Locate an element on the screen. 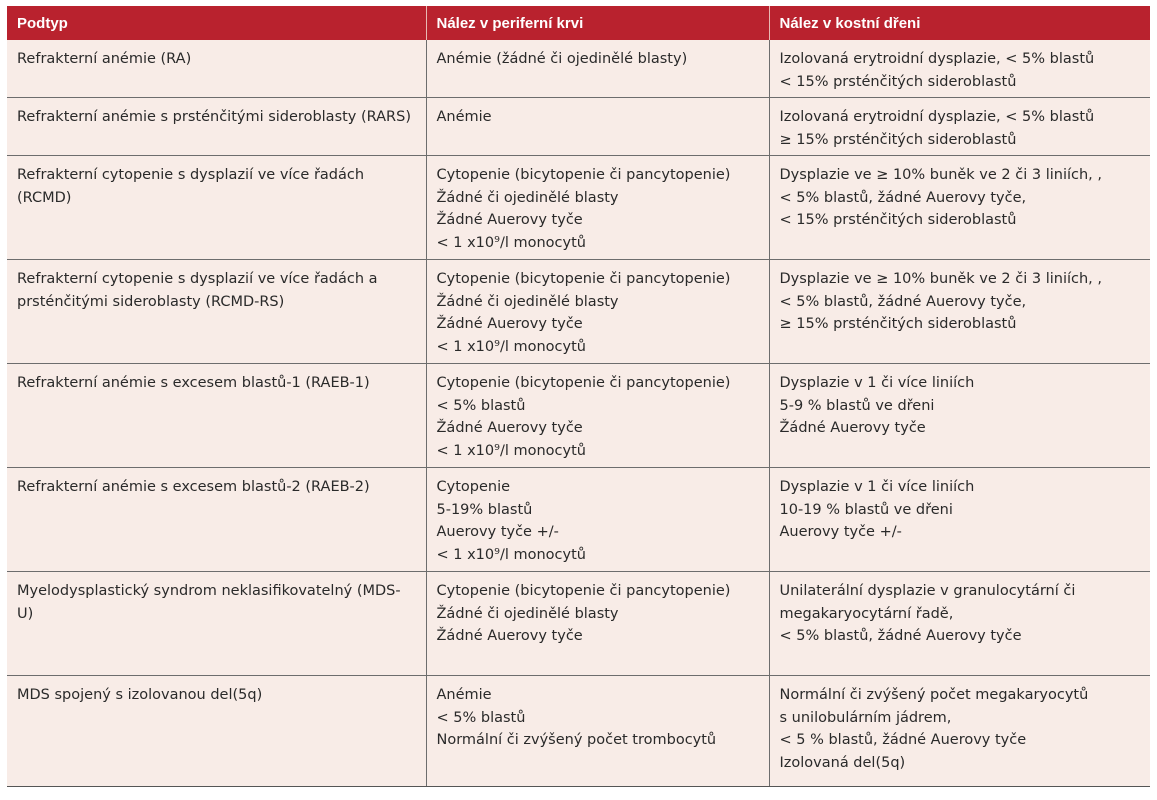  bone-marrow-line: megakaryocytární řadě, is located at coordinates (866, 613).